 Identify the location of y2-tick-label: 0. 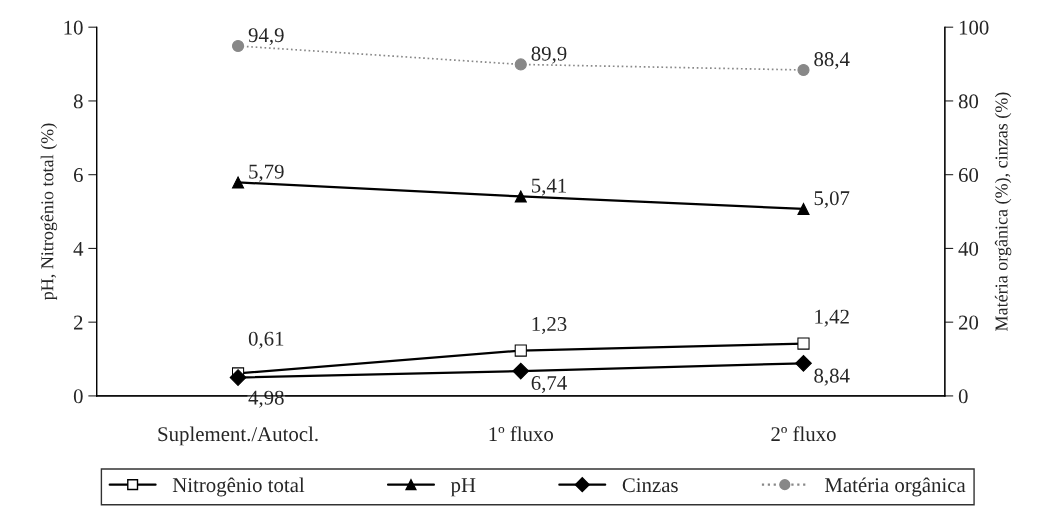
(963, 396).